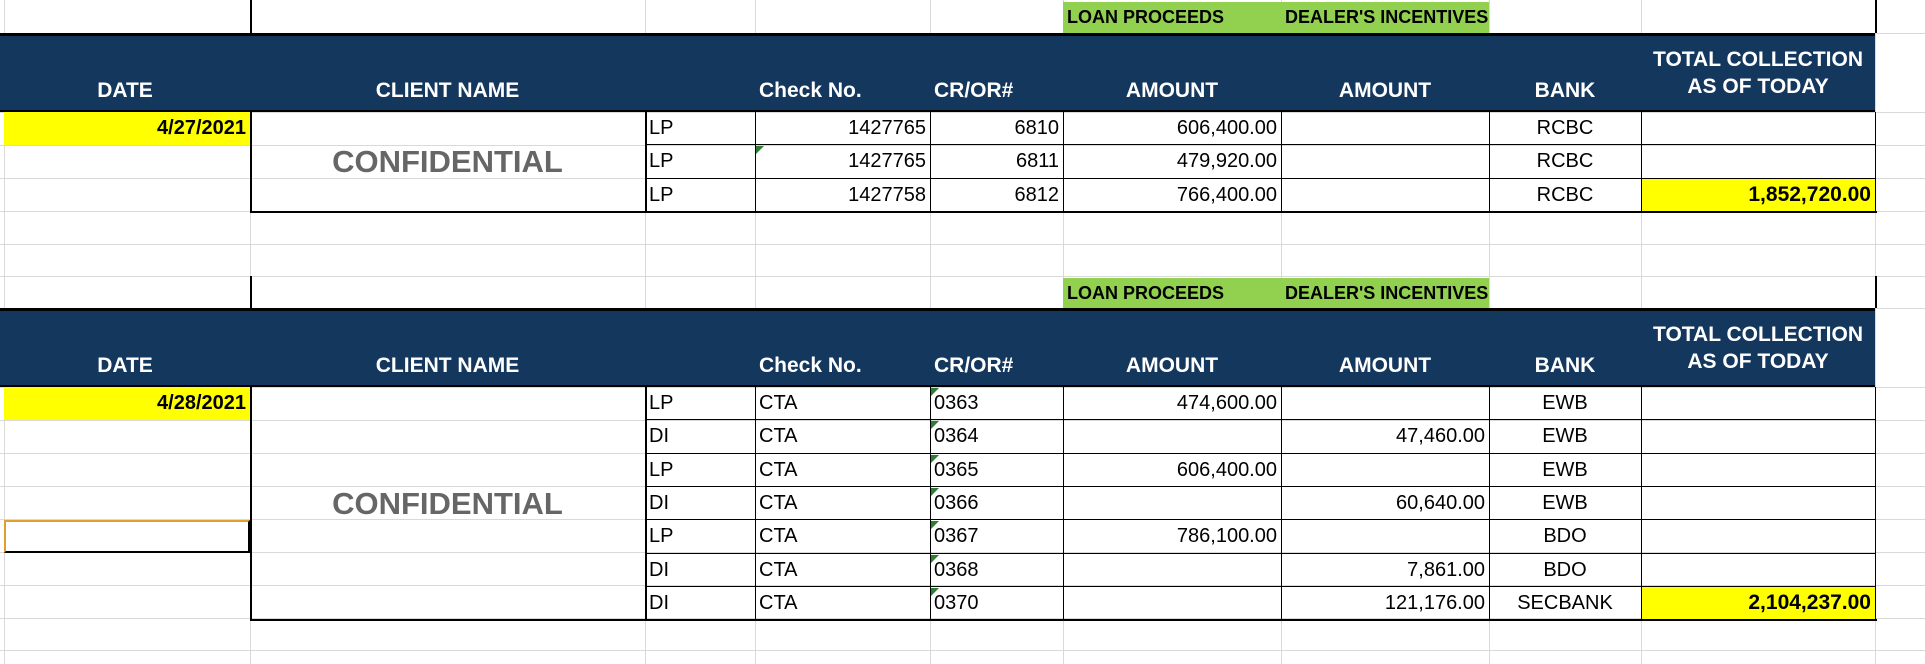 The image size is (1925, 664). I want to click on total-cell: 2,104,237.00, so click(1758, 603).